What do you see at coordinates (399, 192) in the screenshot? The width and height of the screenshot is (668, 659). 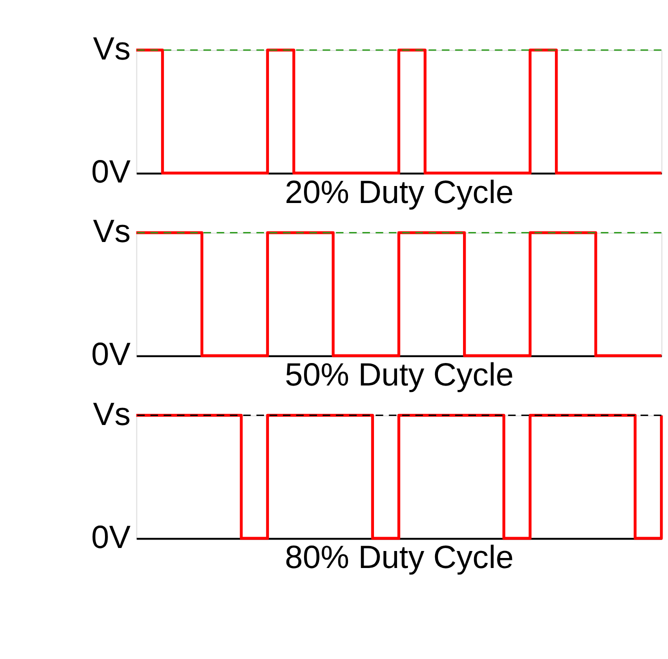 I see `x-axis-title: 20% Duty Cycle` at bounding box center [399, 192].